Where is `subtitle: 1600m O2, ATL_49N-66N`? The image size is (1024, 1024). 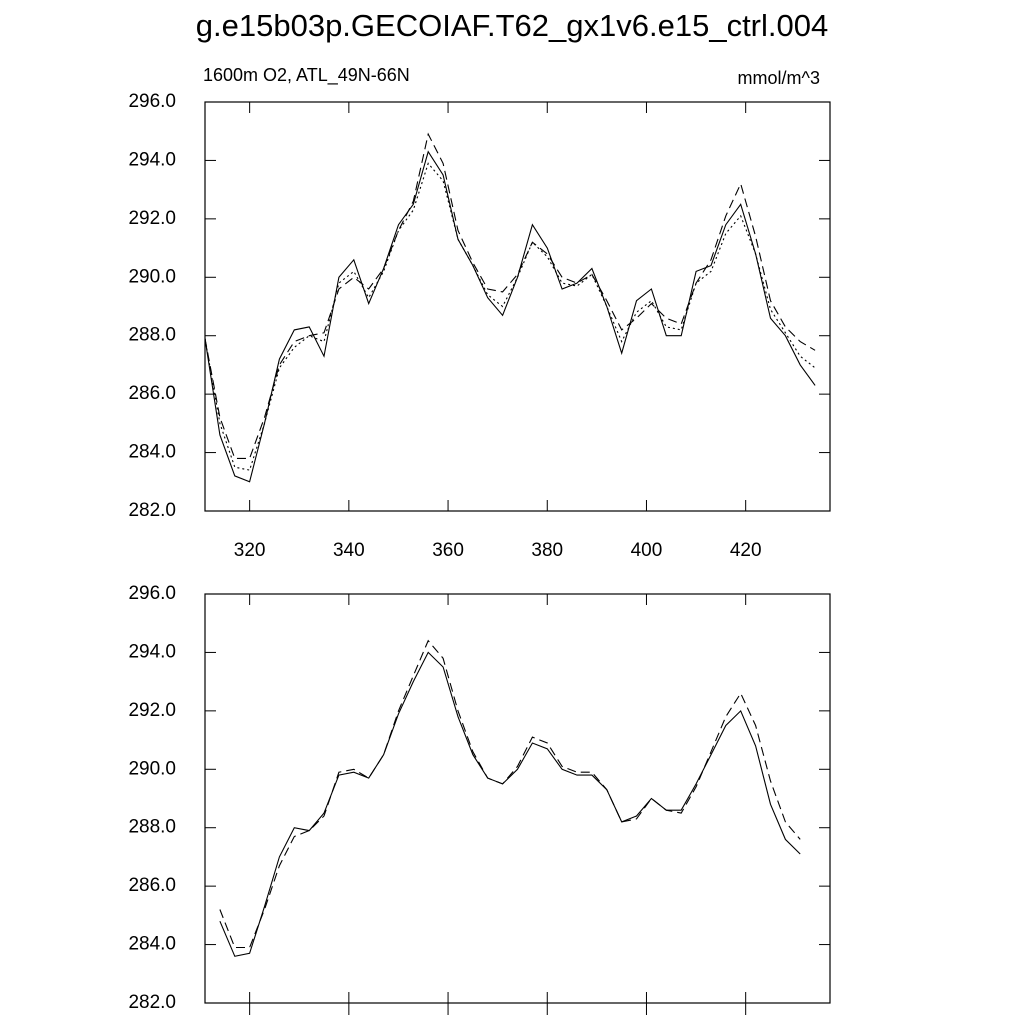
subtitle: 1600m O2, ATL_49N-66N is located at coordinates (306, 75).